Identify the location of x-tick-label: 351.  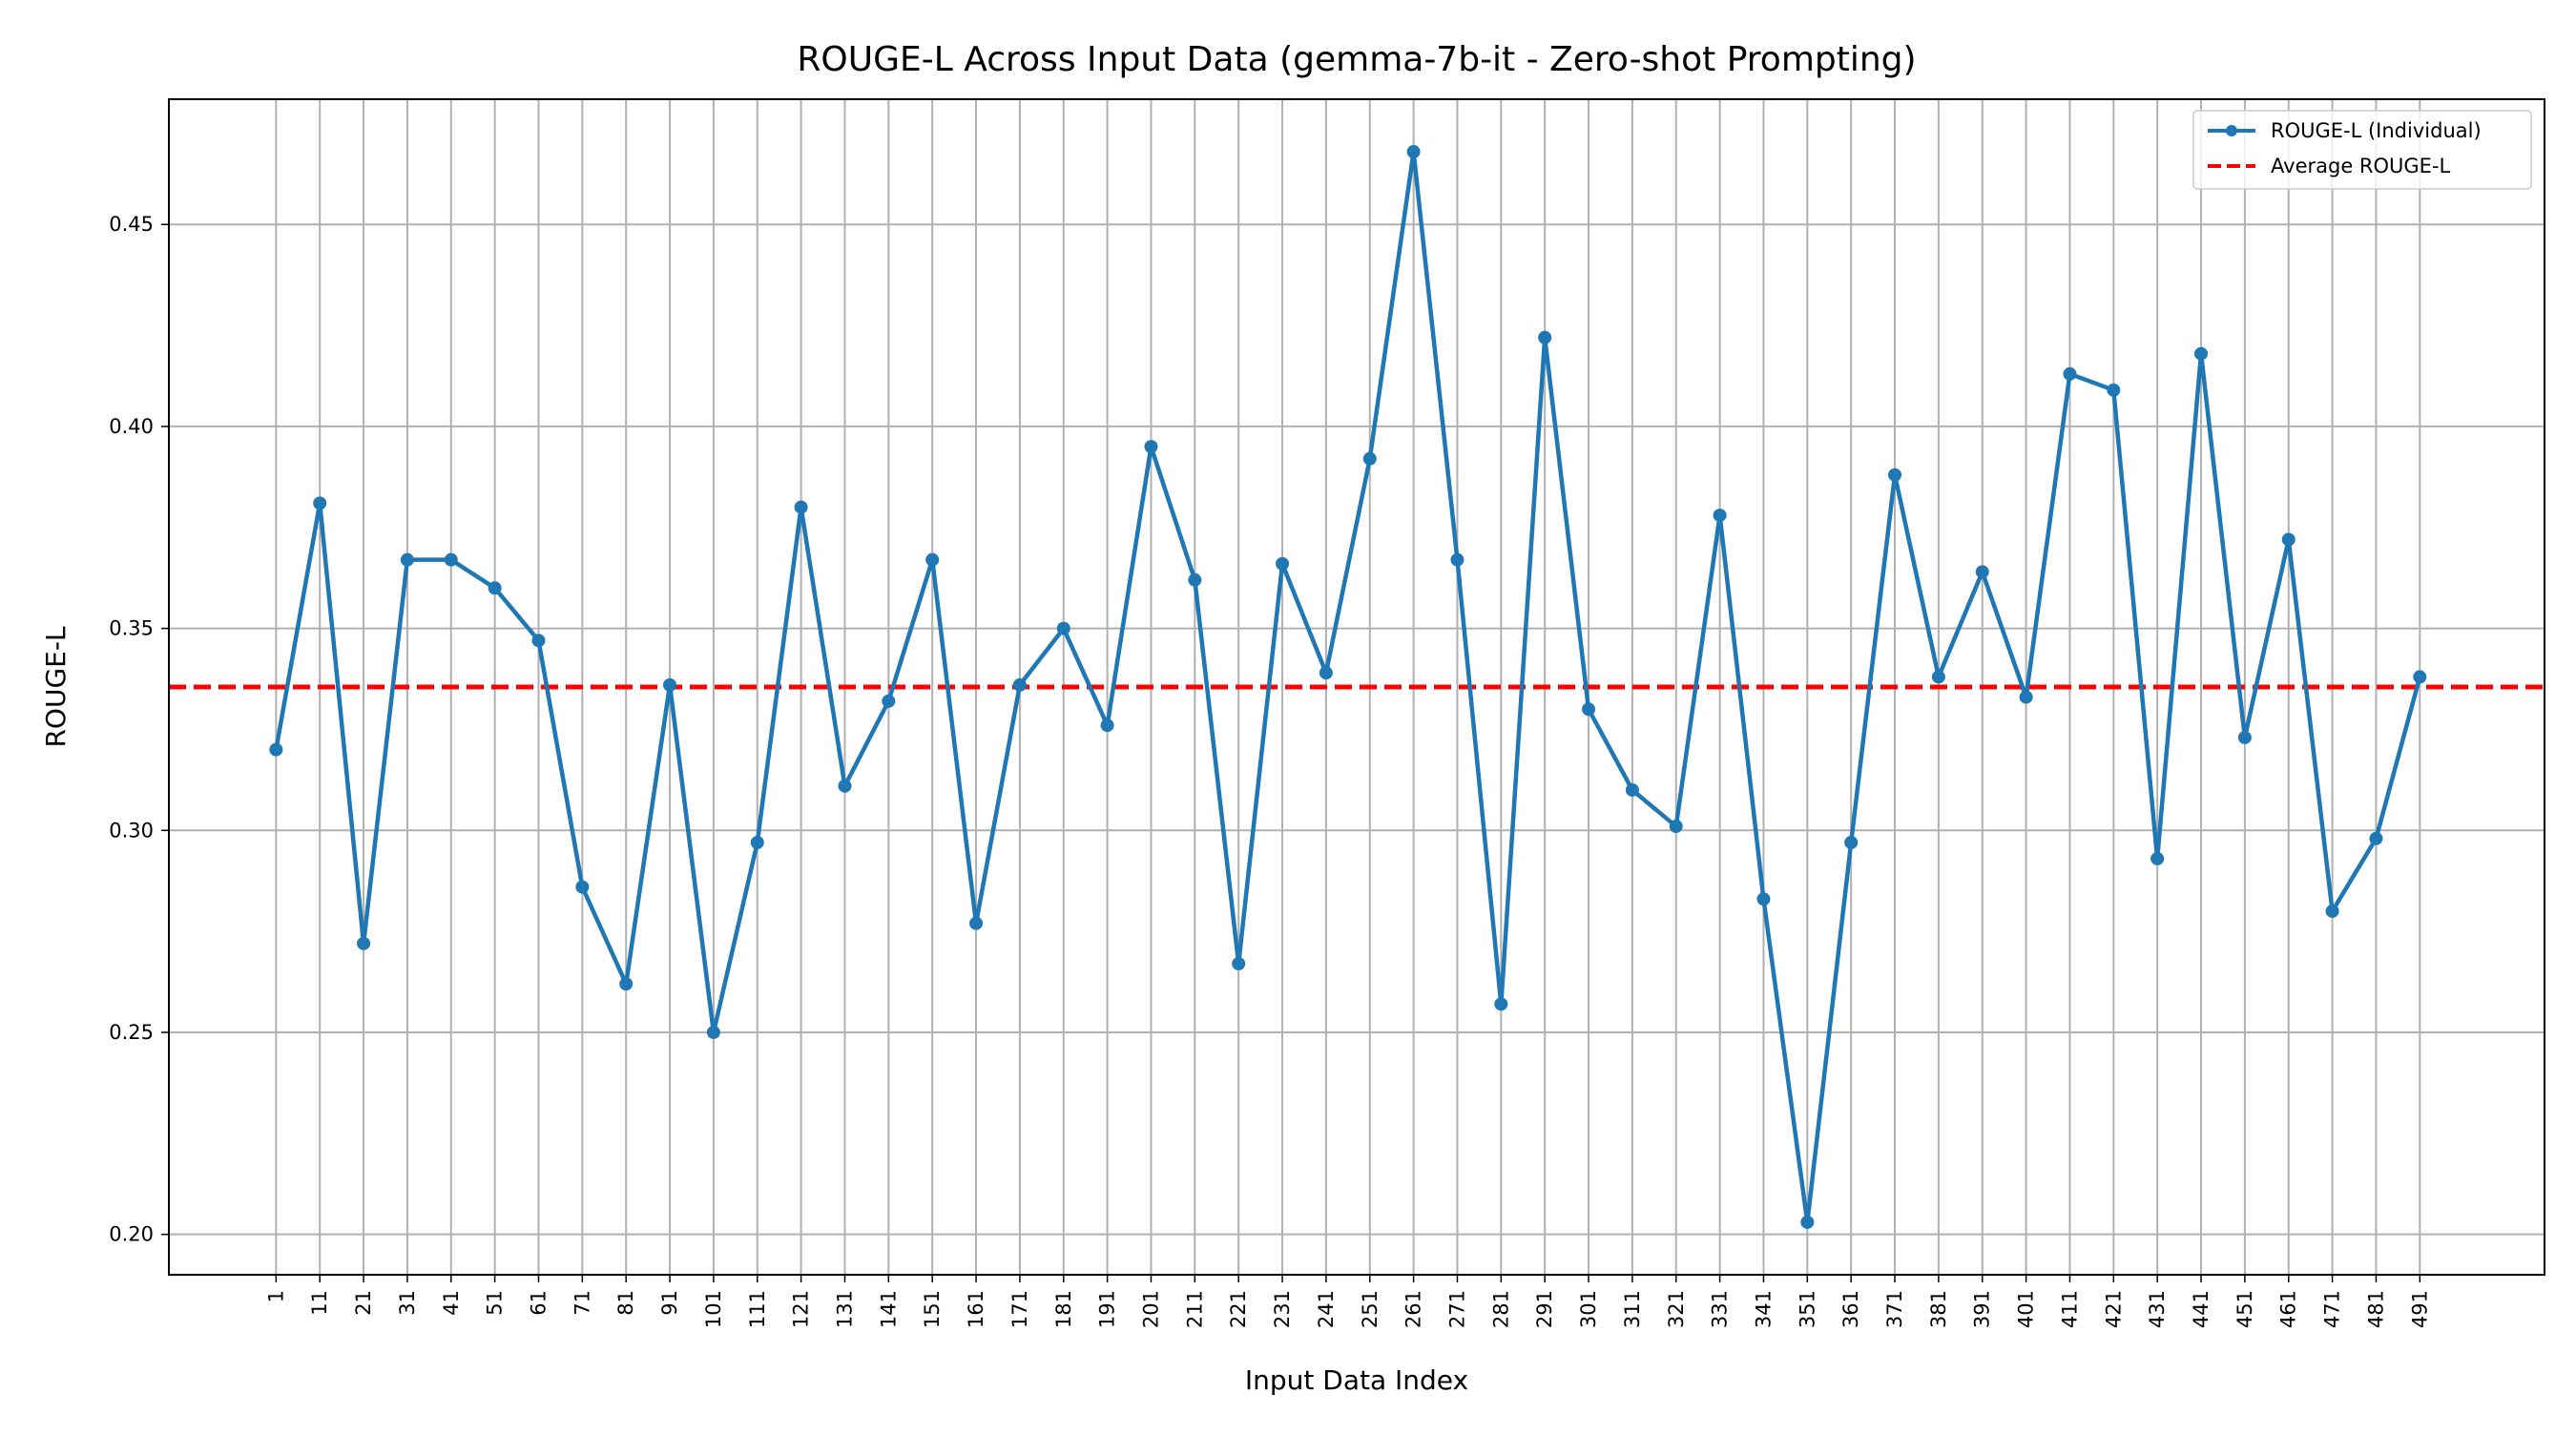
(1807, 1309).